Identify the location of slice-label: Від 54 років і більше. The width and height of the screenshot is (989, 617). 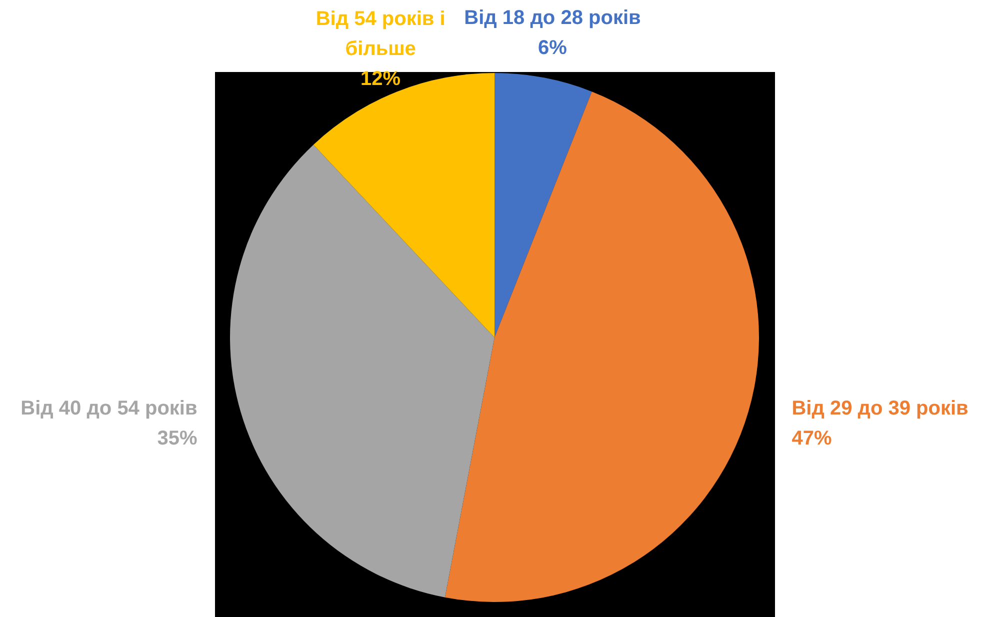
(381, 34).